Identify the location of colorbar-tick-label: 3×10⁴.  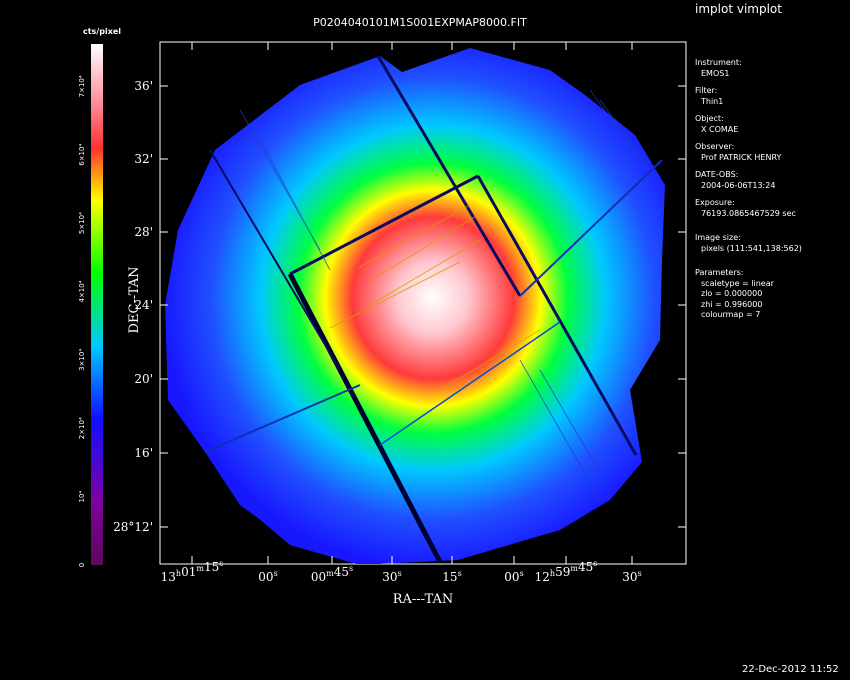
(82, 360).